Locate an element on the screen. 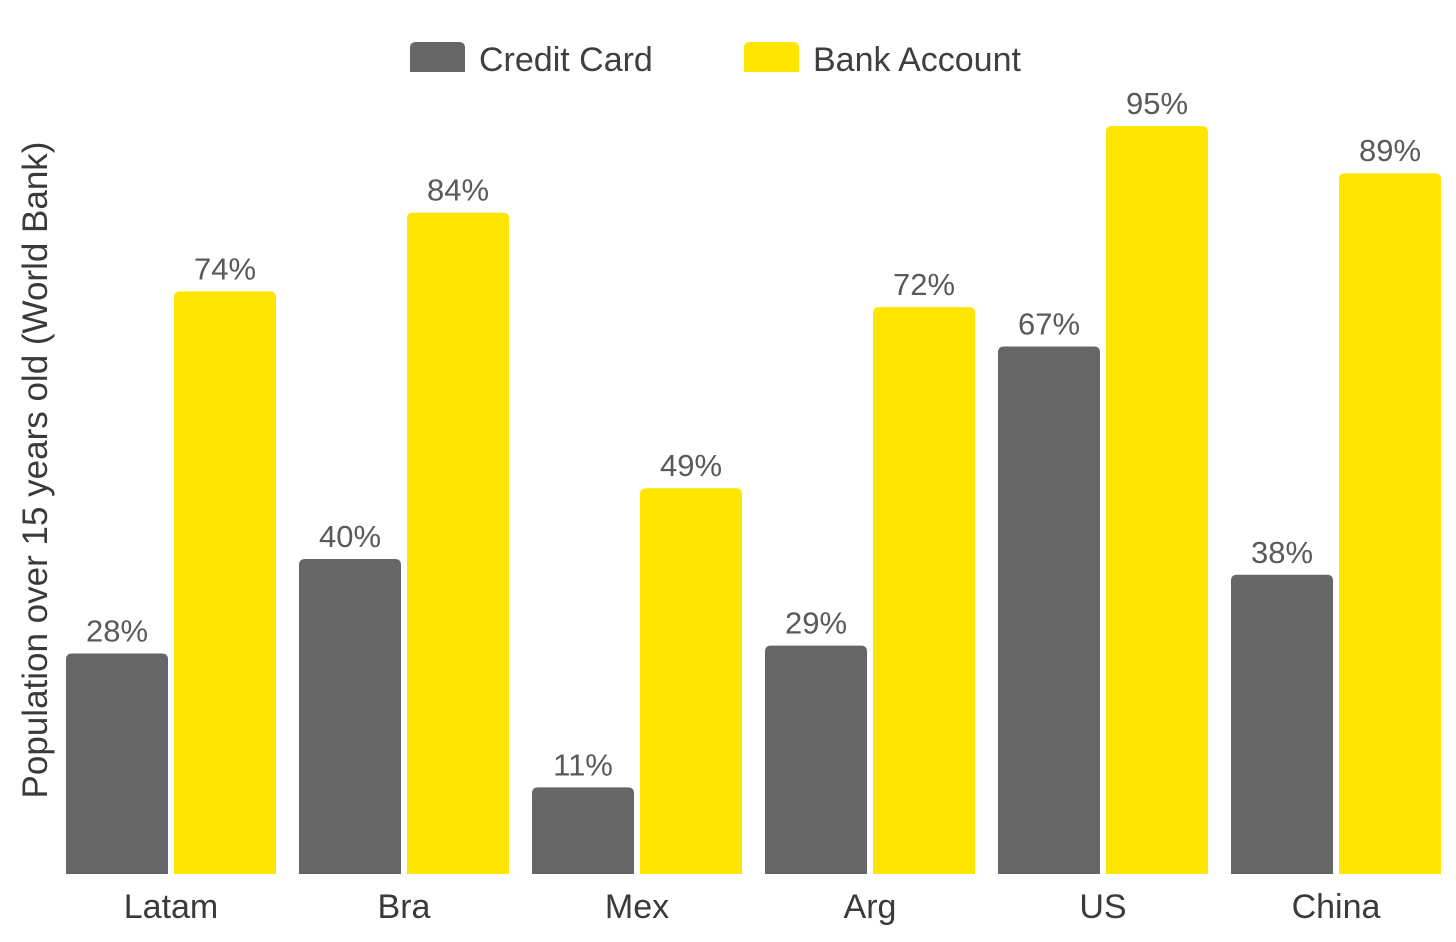  legend-label-bank-account: Bank Account is located at coordinates (917, 60).